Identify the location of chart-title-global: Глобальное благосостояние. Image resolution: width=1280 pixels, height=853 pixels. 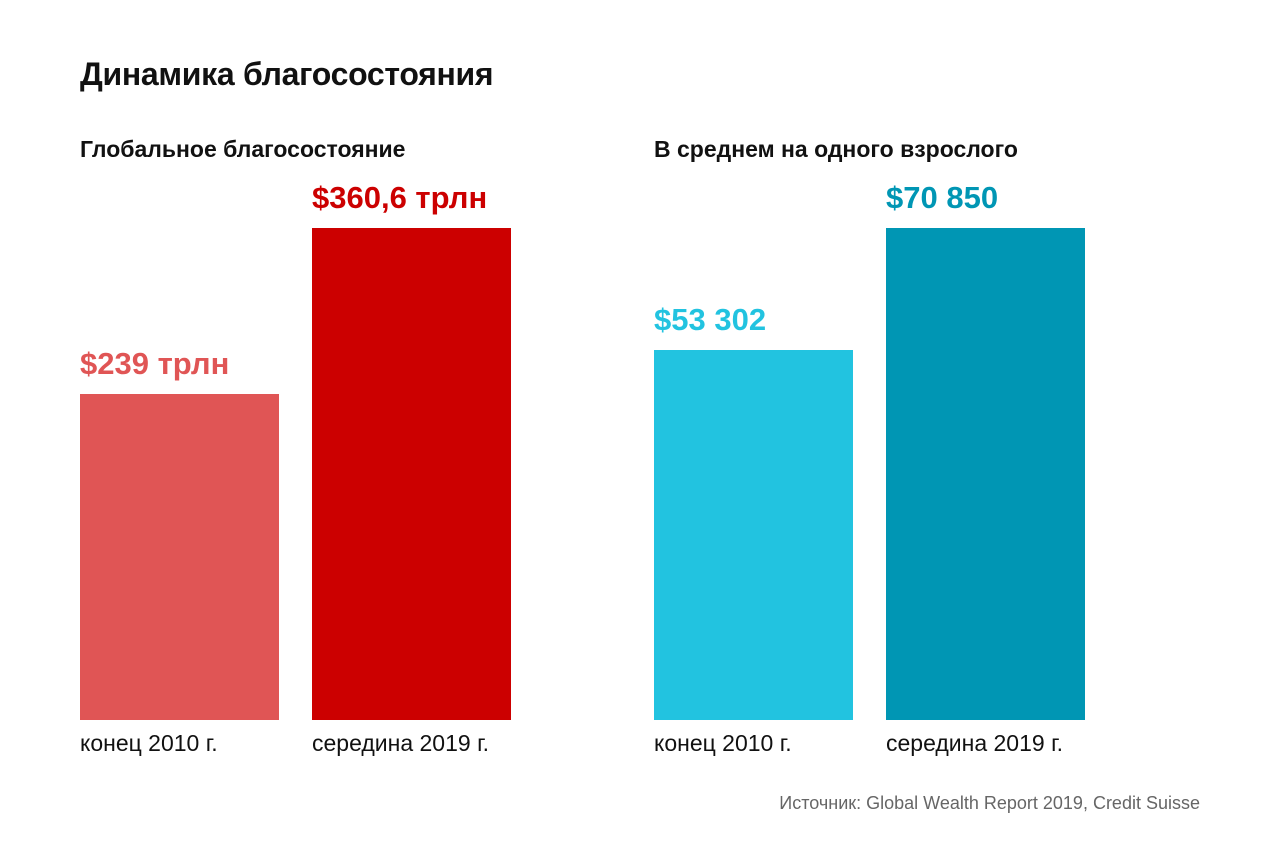
(243, 149).